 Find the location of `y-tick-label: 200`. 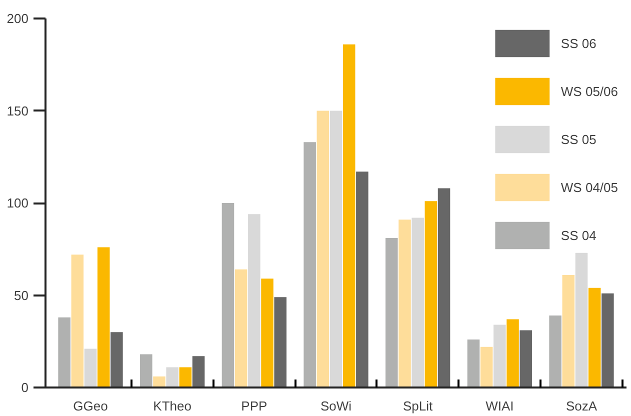

y-tick-label: 200 is located at coordinates (17, 18).